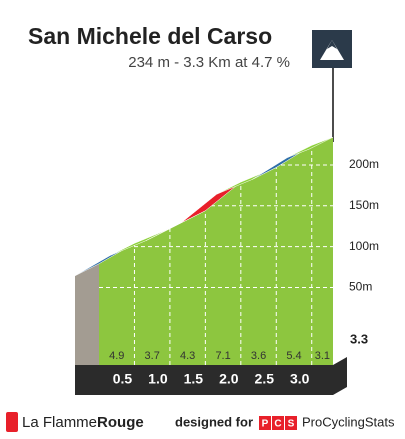  I want to click on y-tick-label: 150m, so click(364, 205).